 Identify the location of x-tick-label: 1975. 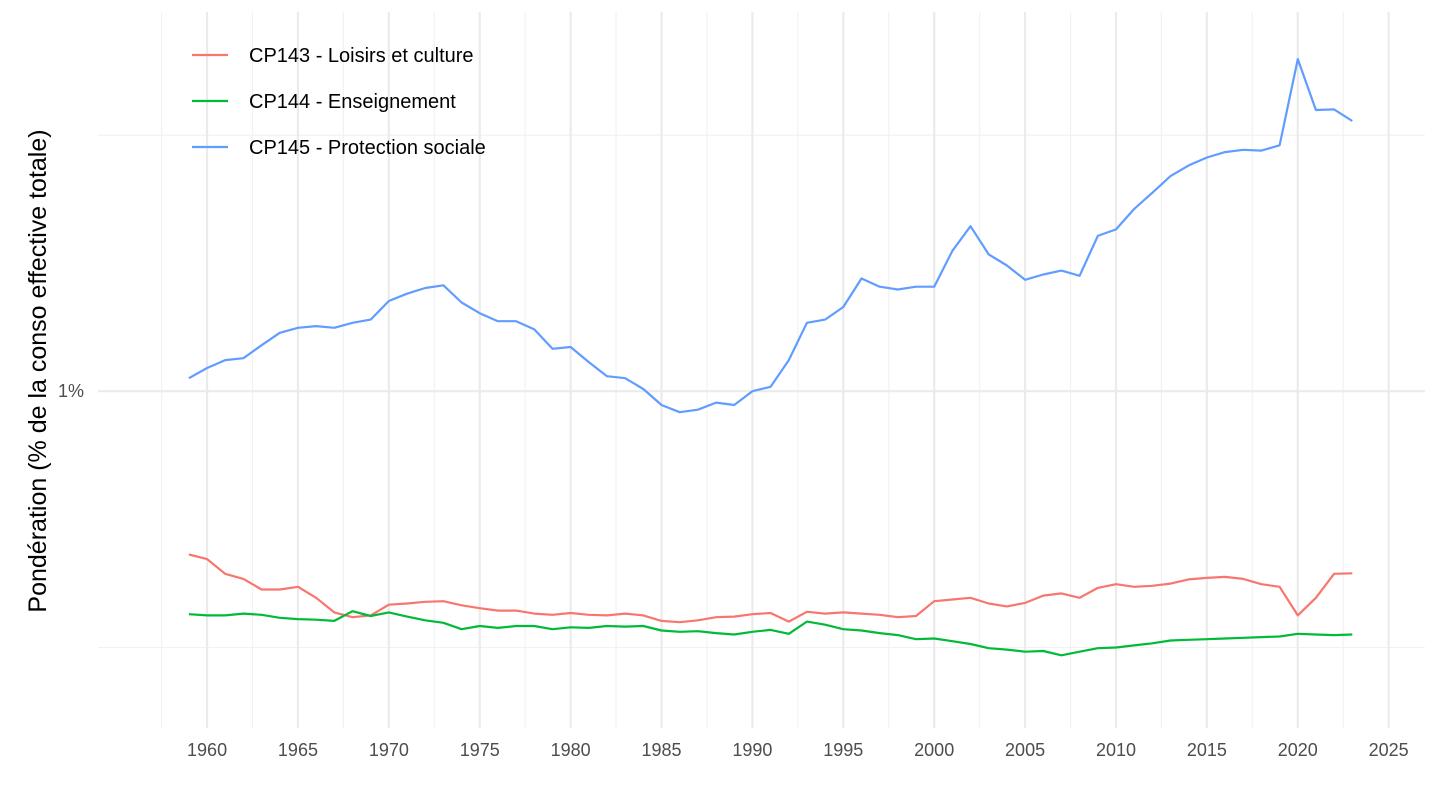
(480, 750).